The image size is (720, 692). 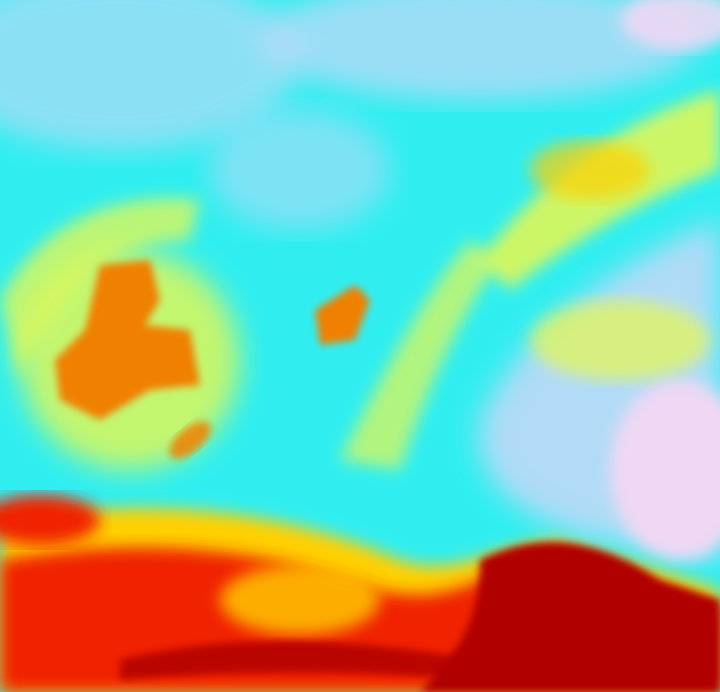 What do you see at coordinates (300, 660) in the screenshot?
I see `hottest-streak` at bounding box center [300, 660].